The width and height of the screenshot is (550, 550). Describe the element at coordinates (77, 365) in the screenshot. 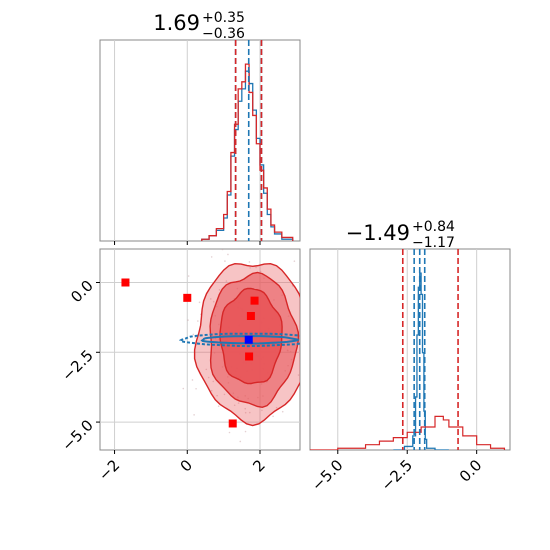

I see `tick-label-y-param2: −2.5` at that location.